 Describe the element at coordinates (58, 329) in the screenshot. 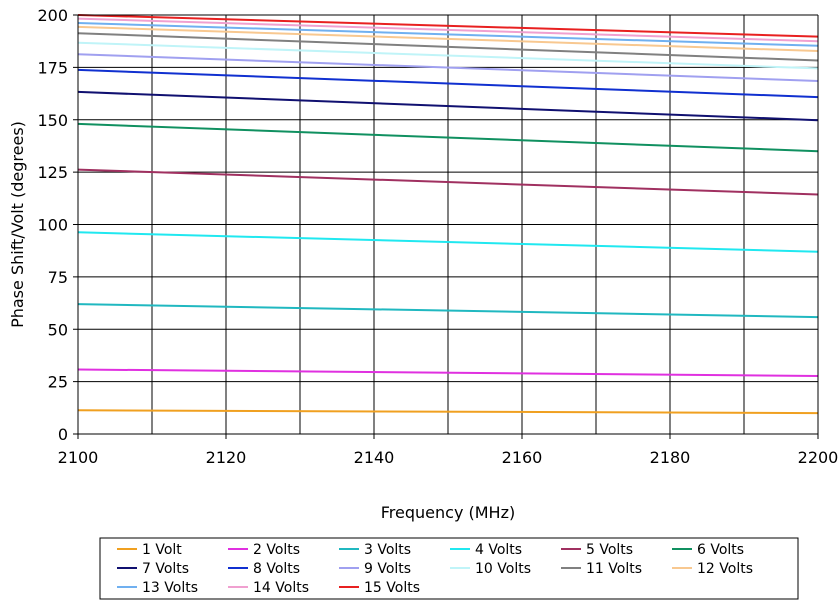

I see `y-tick-label: 50` at that location.